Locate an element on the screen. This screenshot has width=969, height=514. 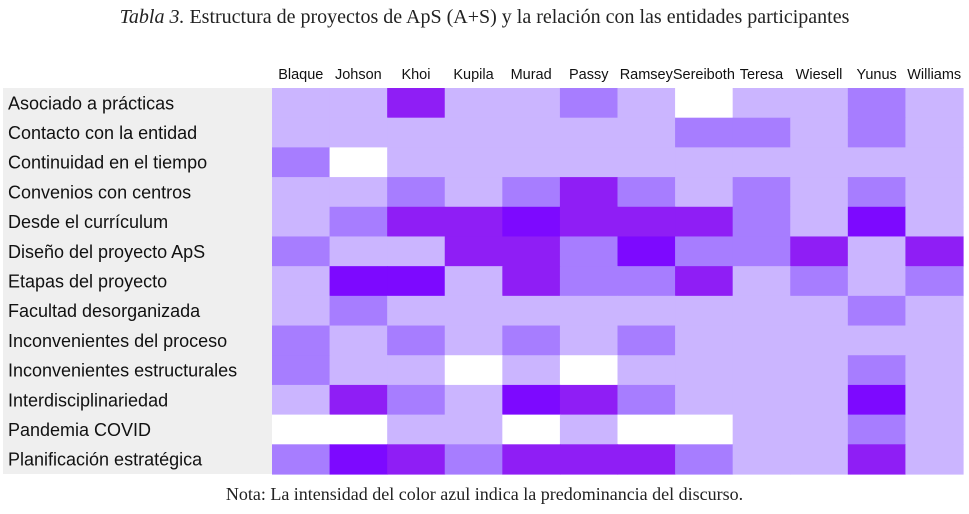
heatmap-cell-etapas-del-proyecto-kupila is located at coordinates (473, 281).